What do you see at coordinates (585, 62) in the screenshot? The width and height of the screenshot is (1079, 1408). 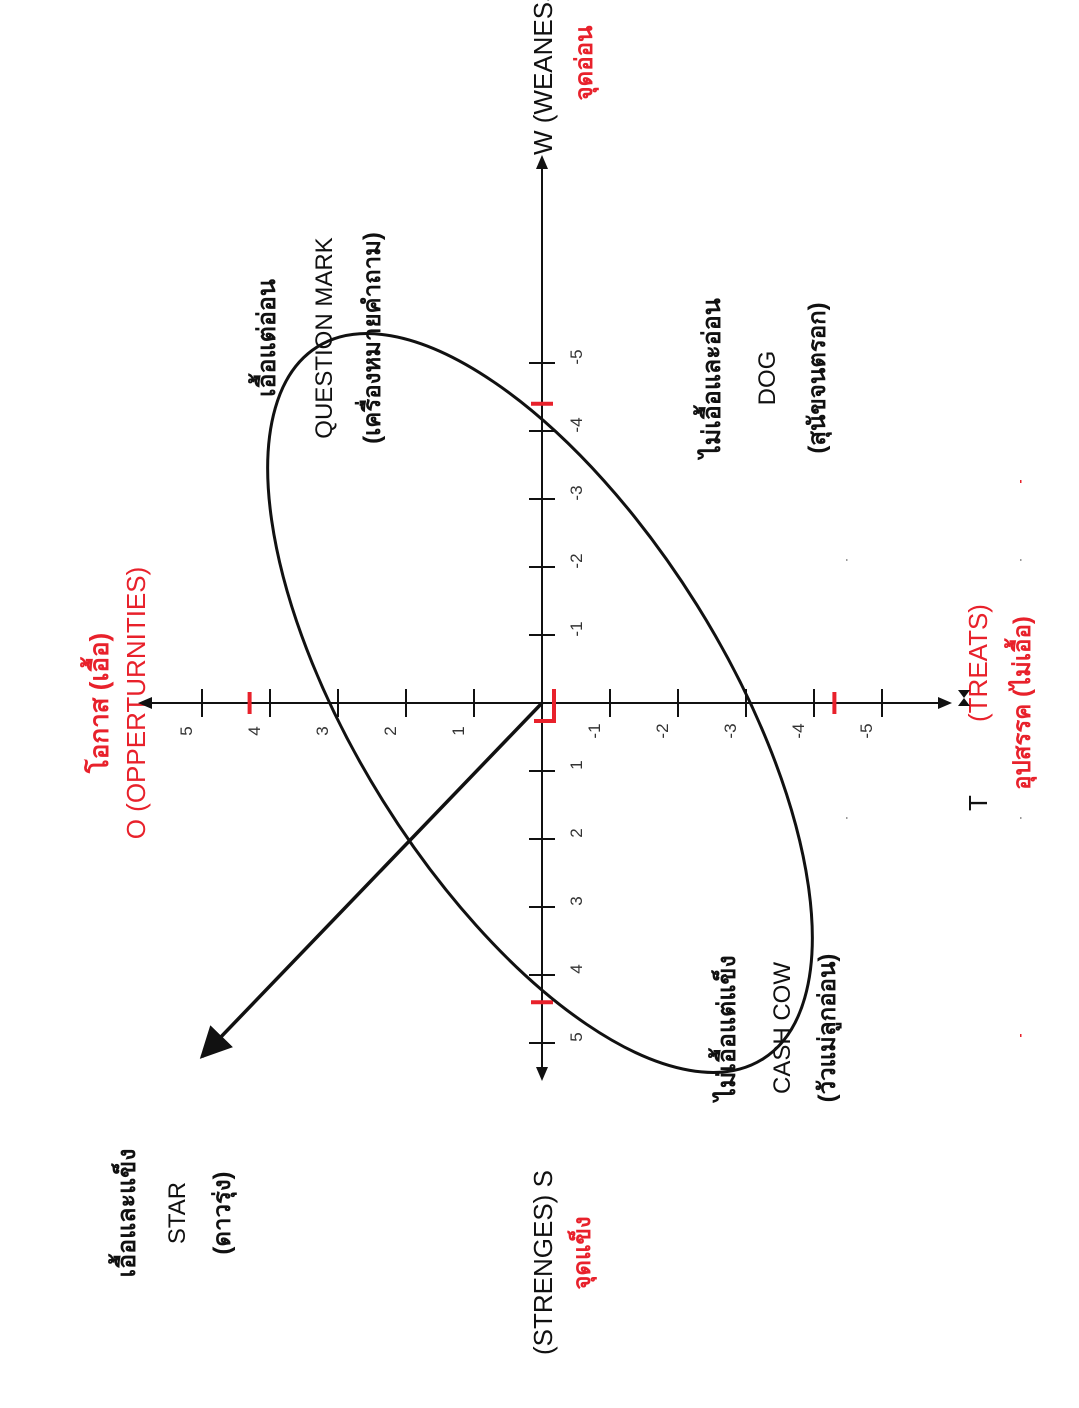 I see `right-axis-thai: จุดอ่อน` at bounding box center [585, 62].